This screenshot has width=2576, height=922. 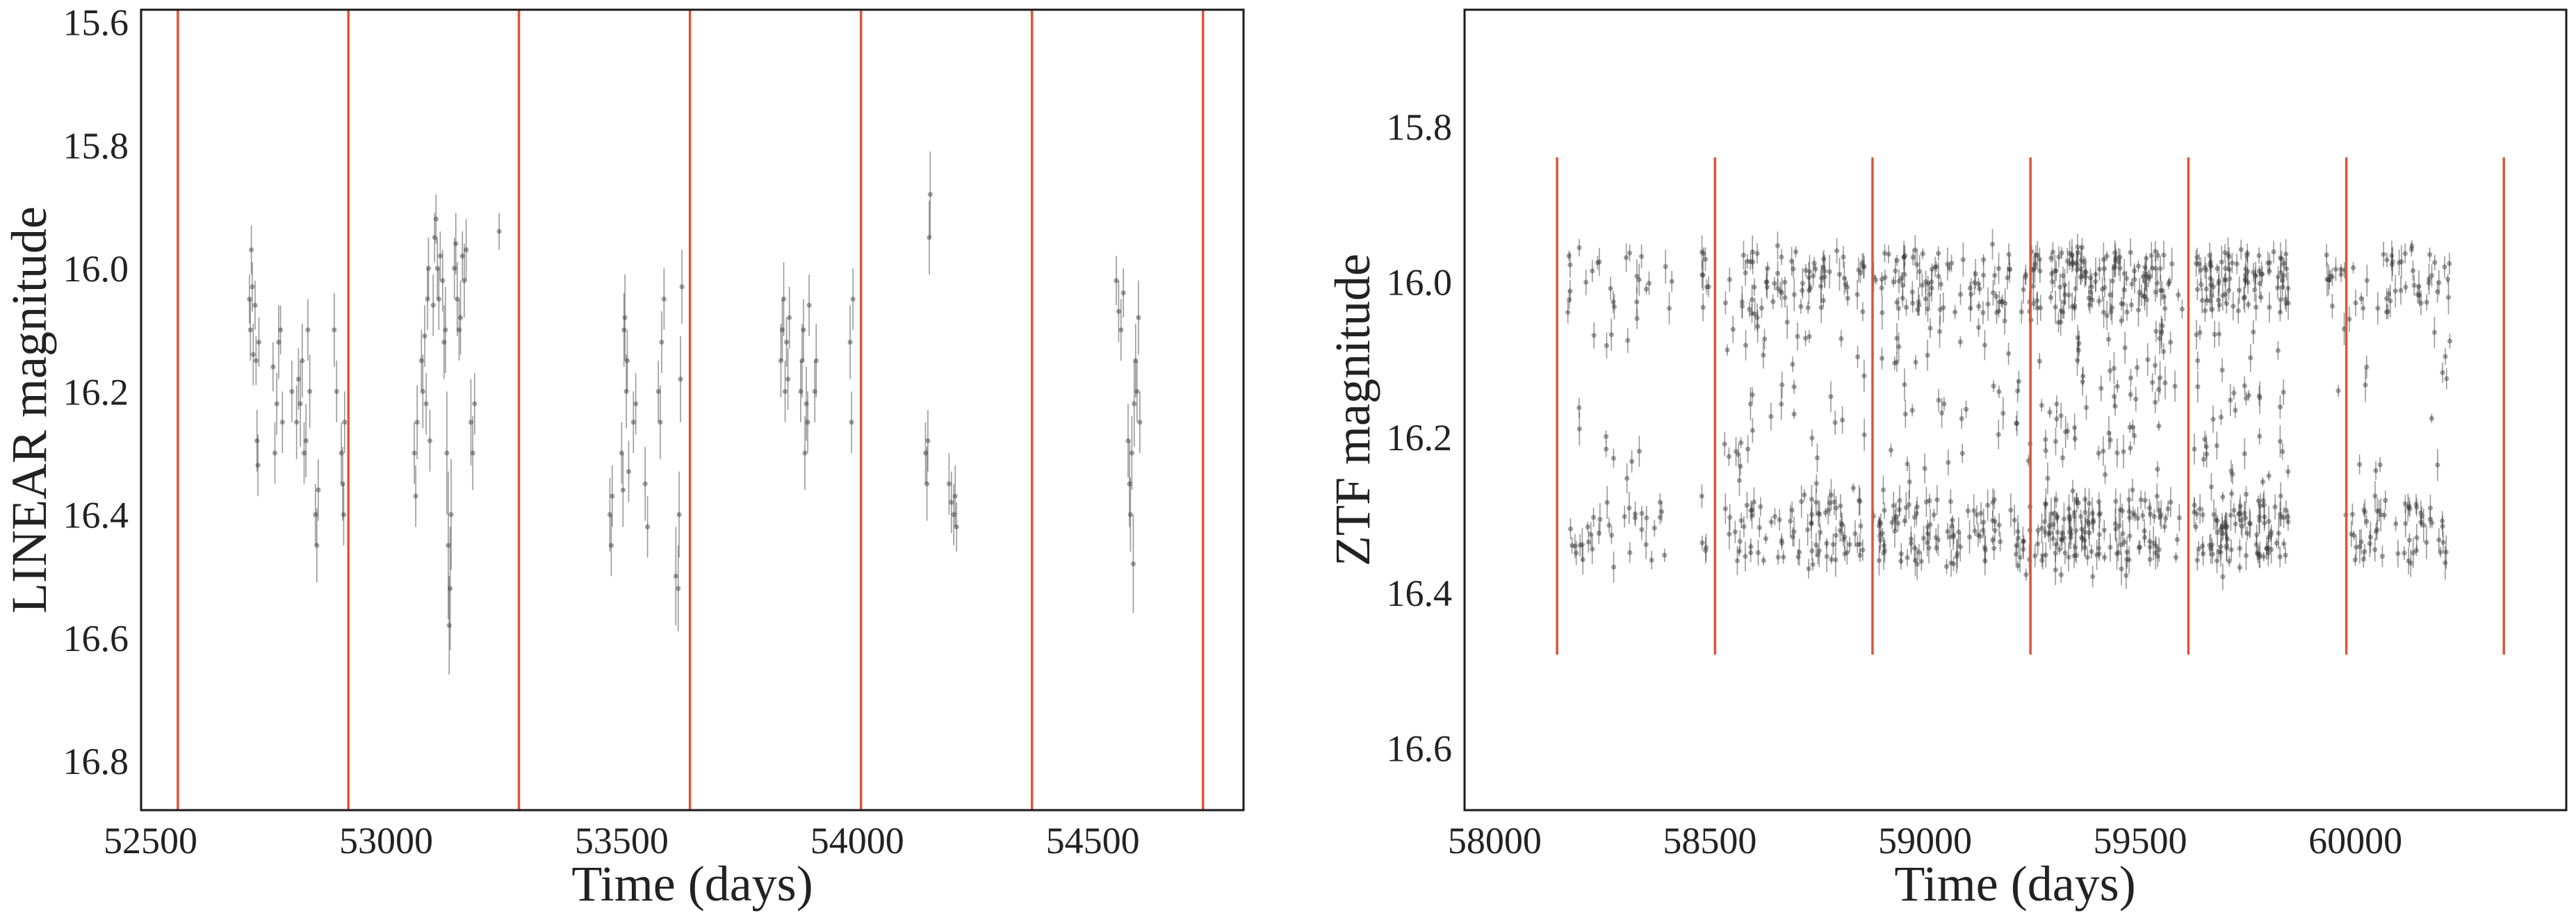 What do you see at coordinates (1925, 841) in the screenshot?
I see `right-x-tick-label: 59000` at bounding box center [1925, 841].